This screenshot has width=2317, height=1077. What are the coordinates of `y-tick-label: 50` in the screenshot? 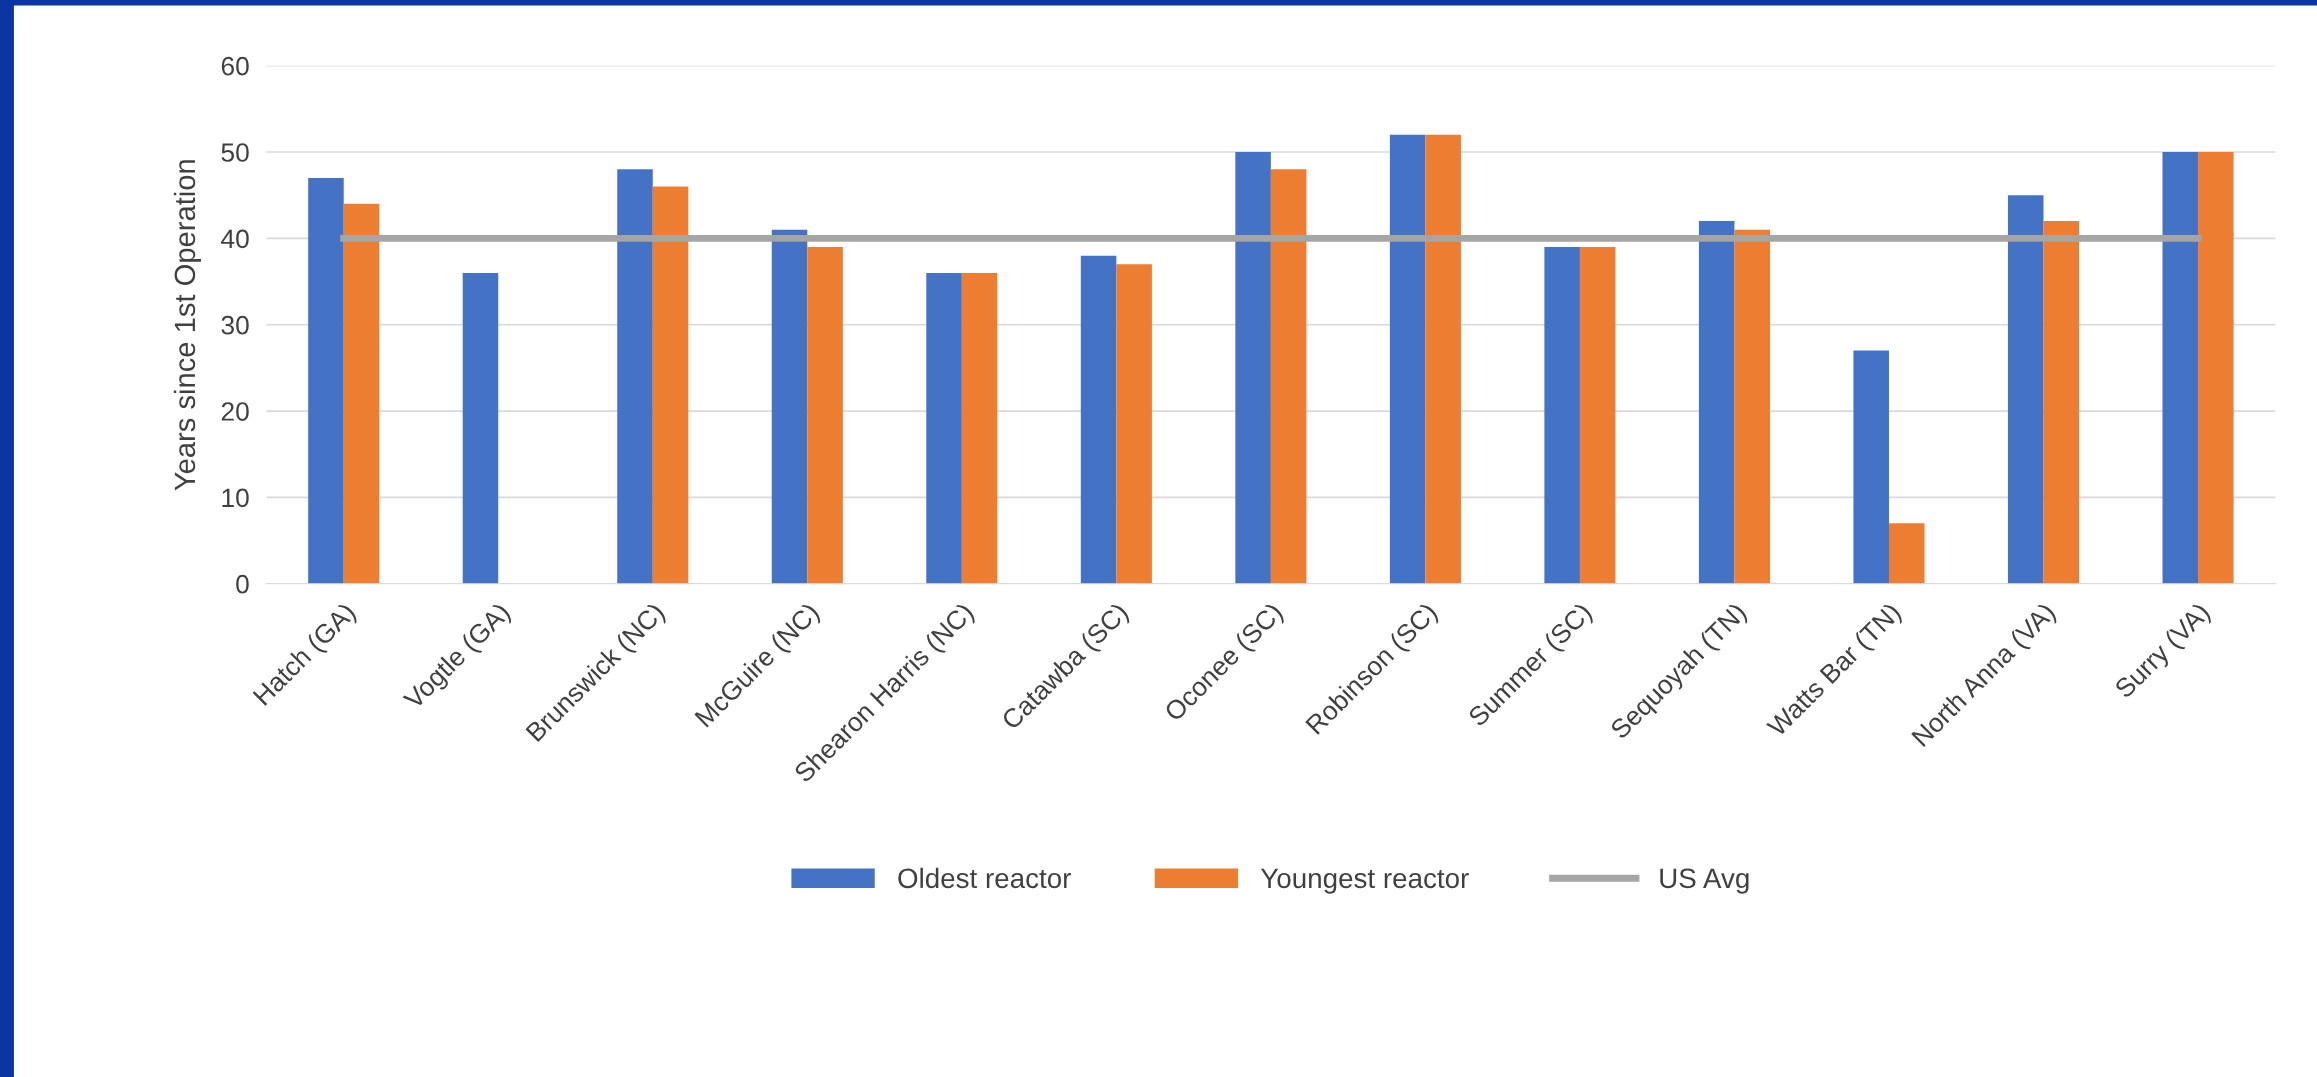 It's located at (235, 152).